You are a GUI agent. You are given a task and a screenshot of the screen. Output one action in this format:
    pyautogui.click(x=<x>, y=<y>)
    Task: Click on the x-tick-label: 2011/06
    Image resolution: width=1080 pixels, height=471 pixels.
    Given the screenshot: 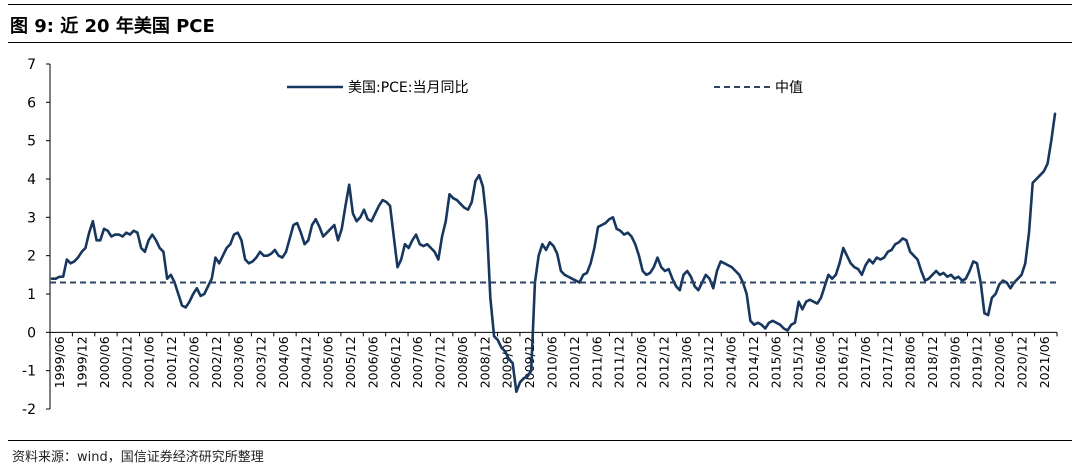 What is the action you would take?
    pyautogui.click(x=596, y=362)
    